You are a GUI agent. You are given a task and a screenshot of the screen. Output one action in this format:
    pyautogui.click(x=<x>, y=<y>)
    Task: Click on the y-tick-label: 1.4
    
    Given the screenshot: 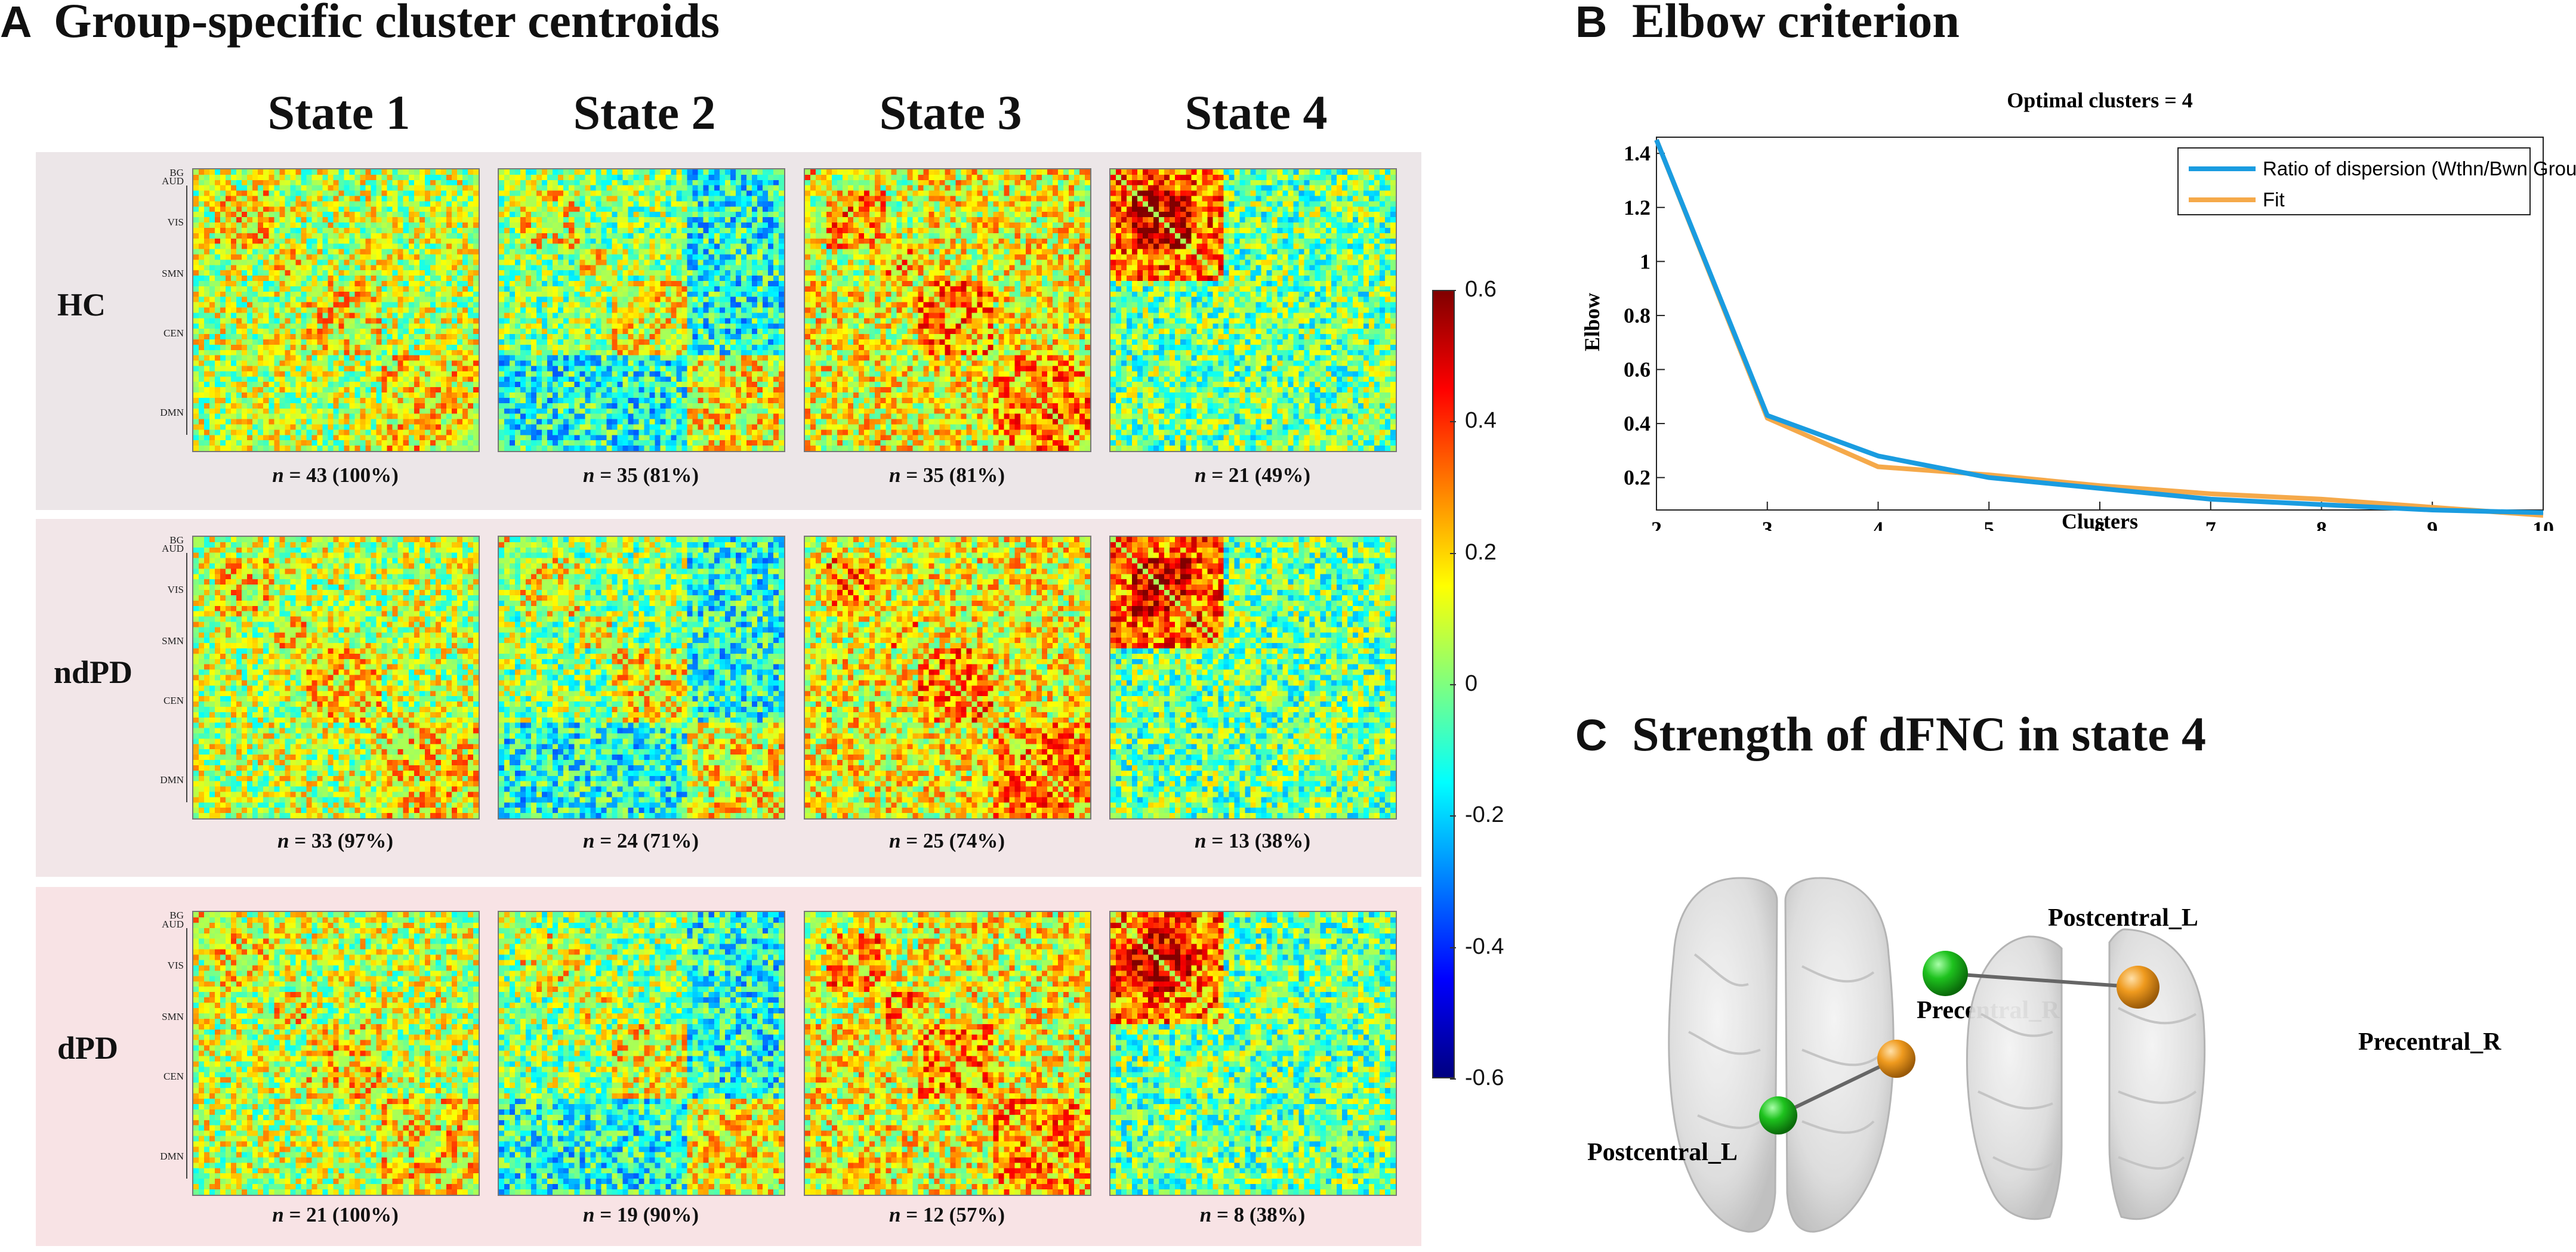 What is the action you would take?
    pyautogui.click(x=1638, y=153)
    